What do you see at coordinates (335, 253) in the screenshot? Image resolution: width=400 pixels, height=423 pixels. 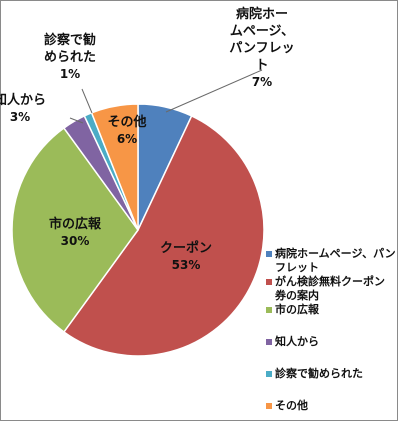 I see `legend-label-line: 病院ホームページ、パン` at bounding box center [335, 253].